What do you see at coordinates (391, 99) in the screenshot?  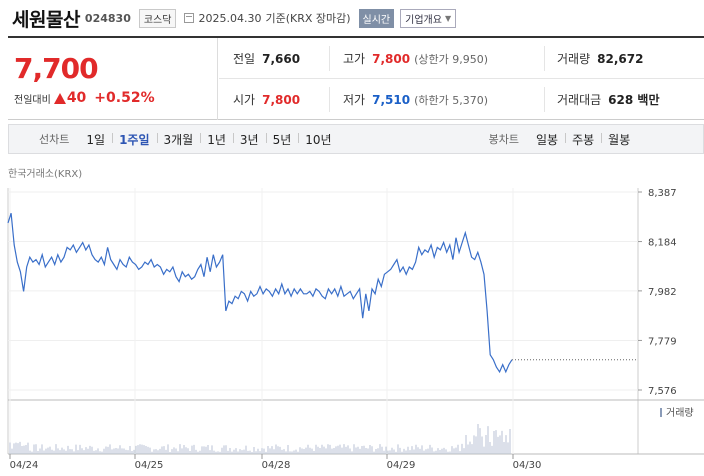 I see `low-value: 7,510` at bounding box center [391, 99].